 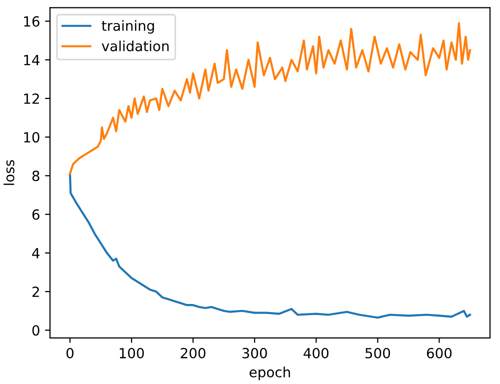 I want to click on y-tick-label: 16, so click(x=32, y=21).